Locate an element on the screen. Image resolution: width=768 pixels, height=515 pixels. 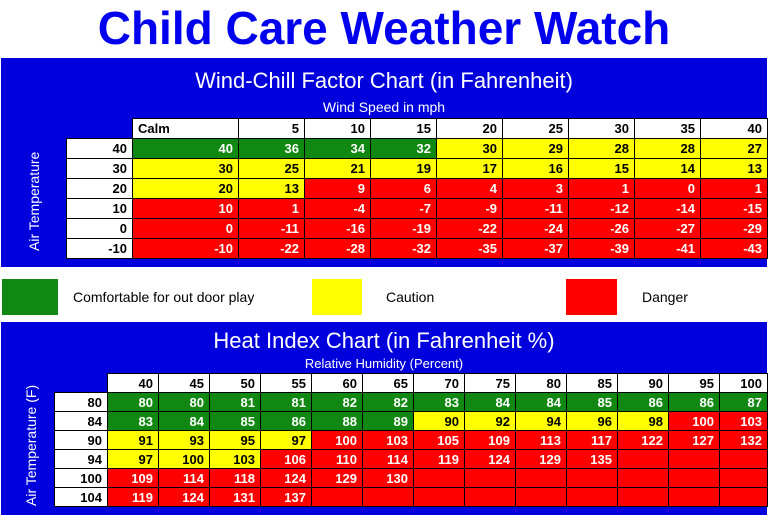
table-cell: 95 is located at coordinates (235, 440).